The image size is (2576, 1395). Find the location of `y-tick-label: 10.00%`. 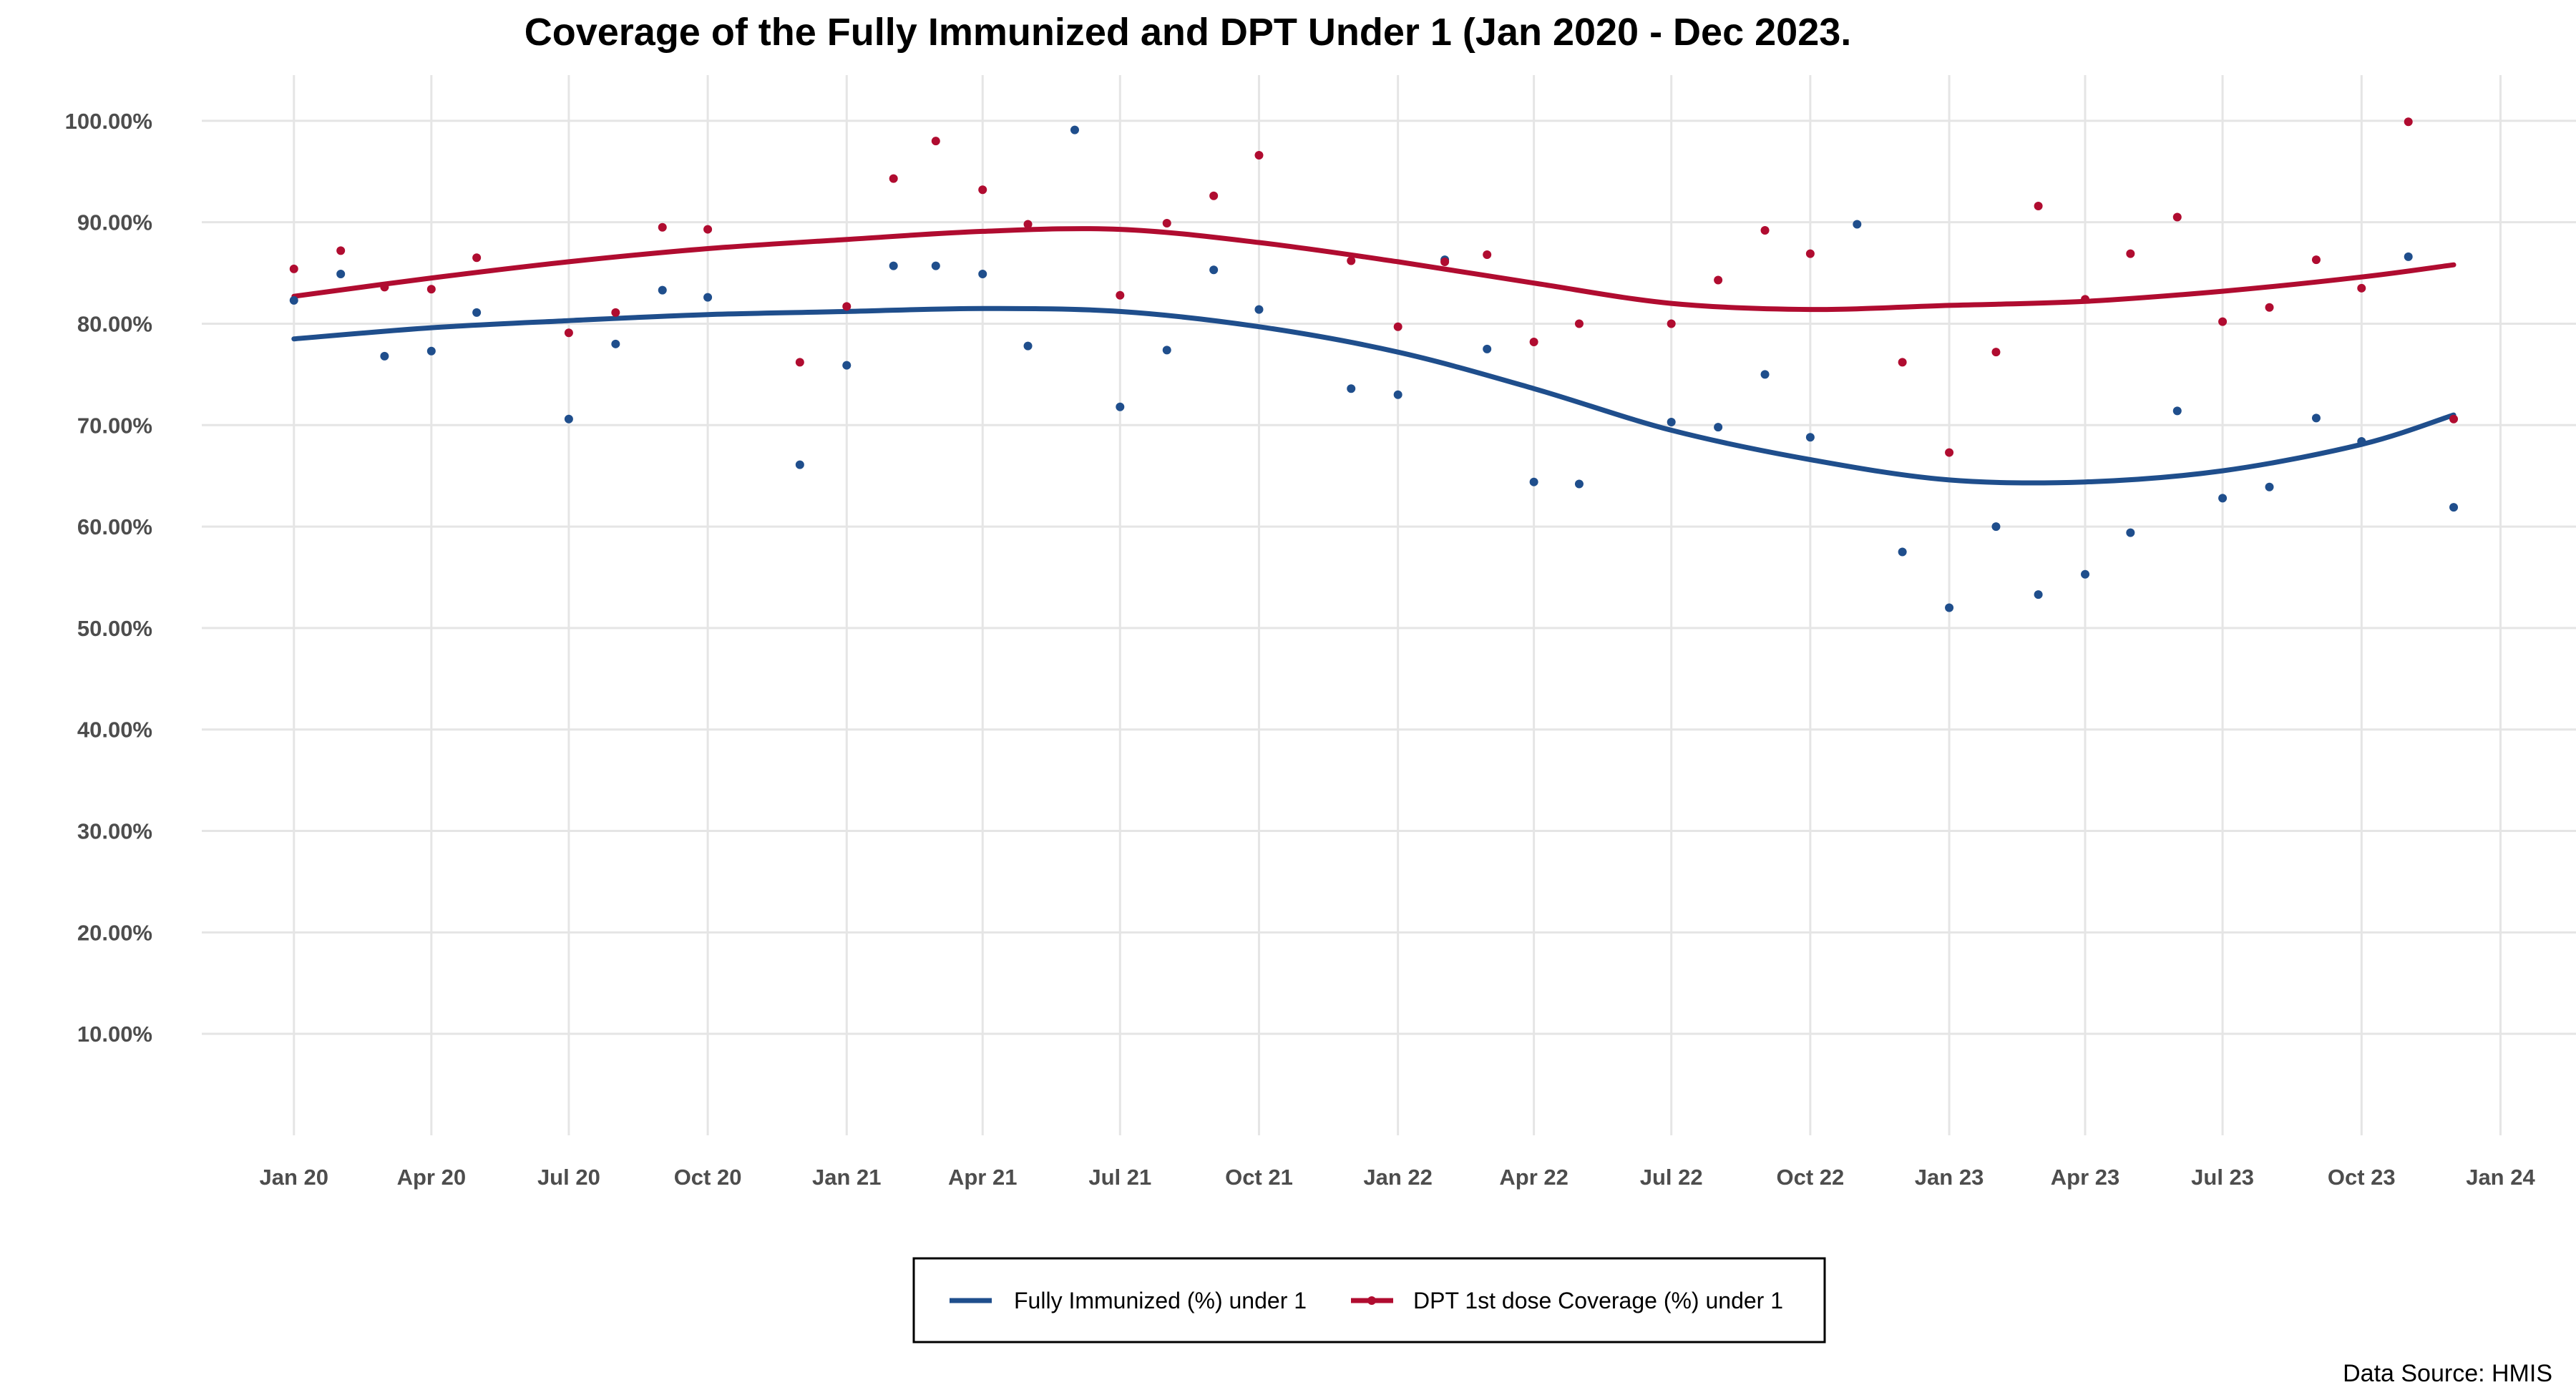

y-tick-label: 10.00% is located at coordinates (114, 1035).